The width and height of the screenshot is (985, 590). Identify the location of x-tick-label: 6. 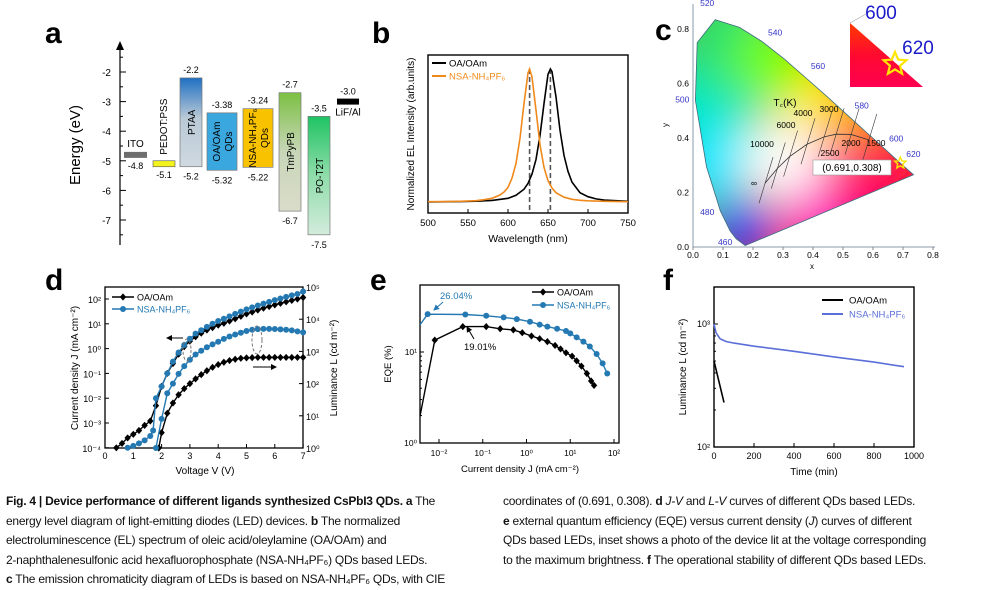
(274, 456).